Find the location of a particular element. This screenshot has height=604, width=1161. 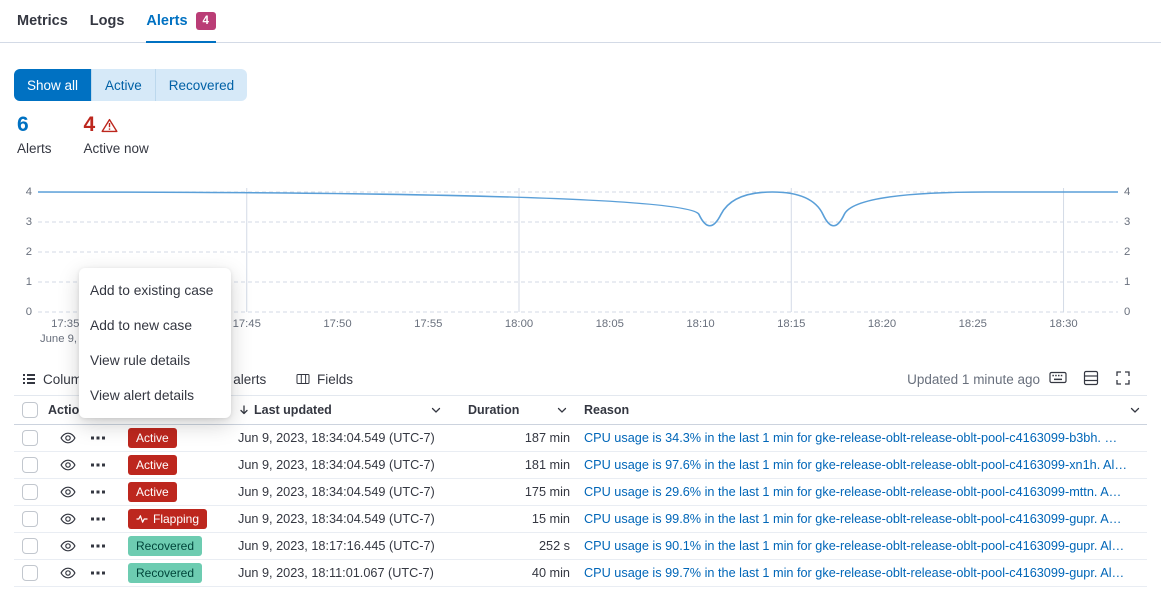

alerts-count-badge: 4 is located at coordinates (205, 20).